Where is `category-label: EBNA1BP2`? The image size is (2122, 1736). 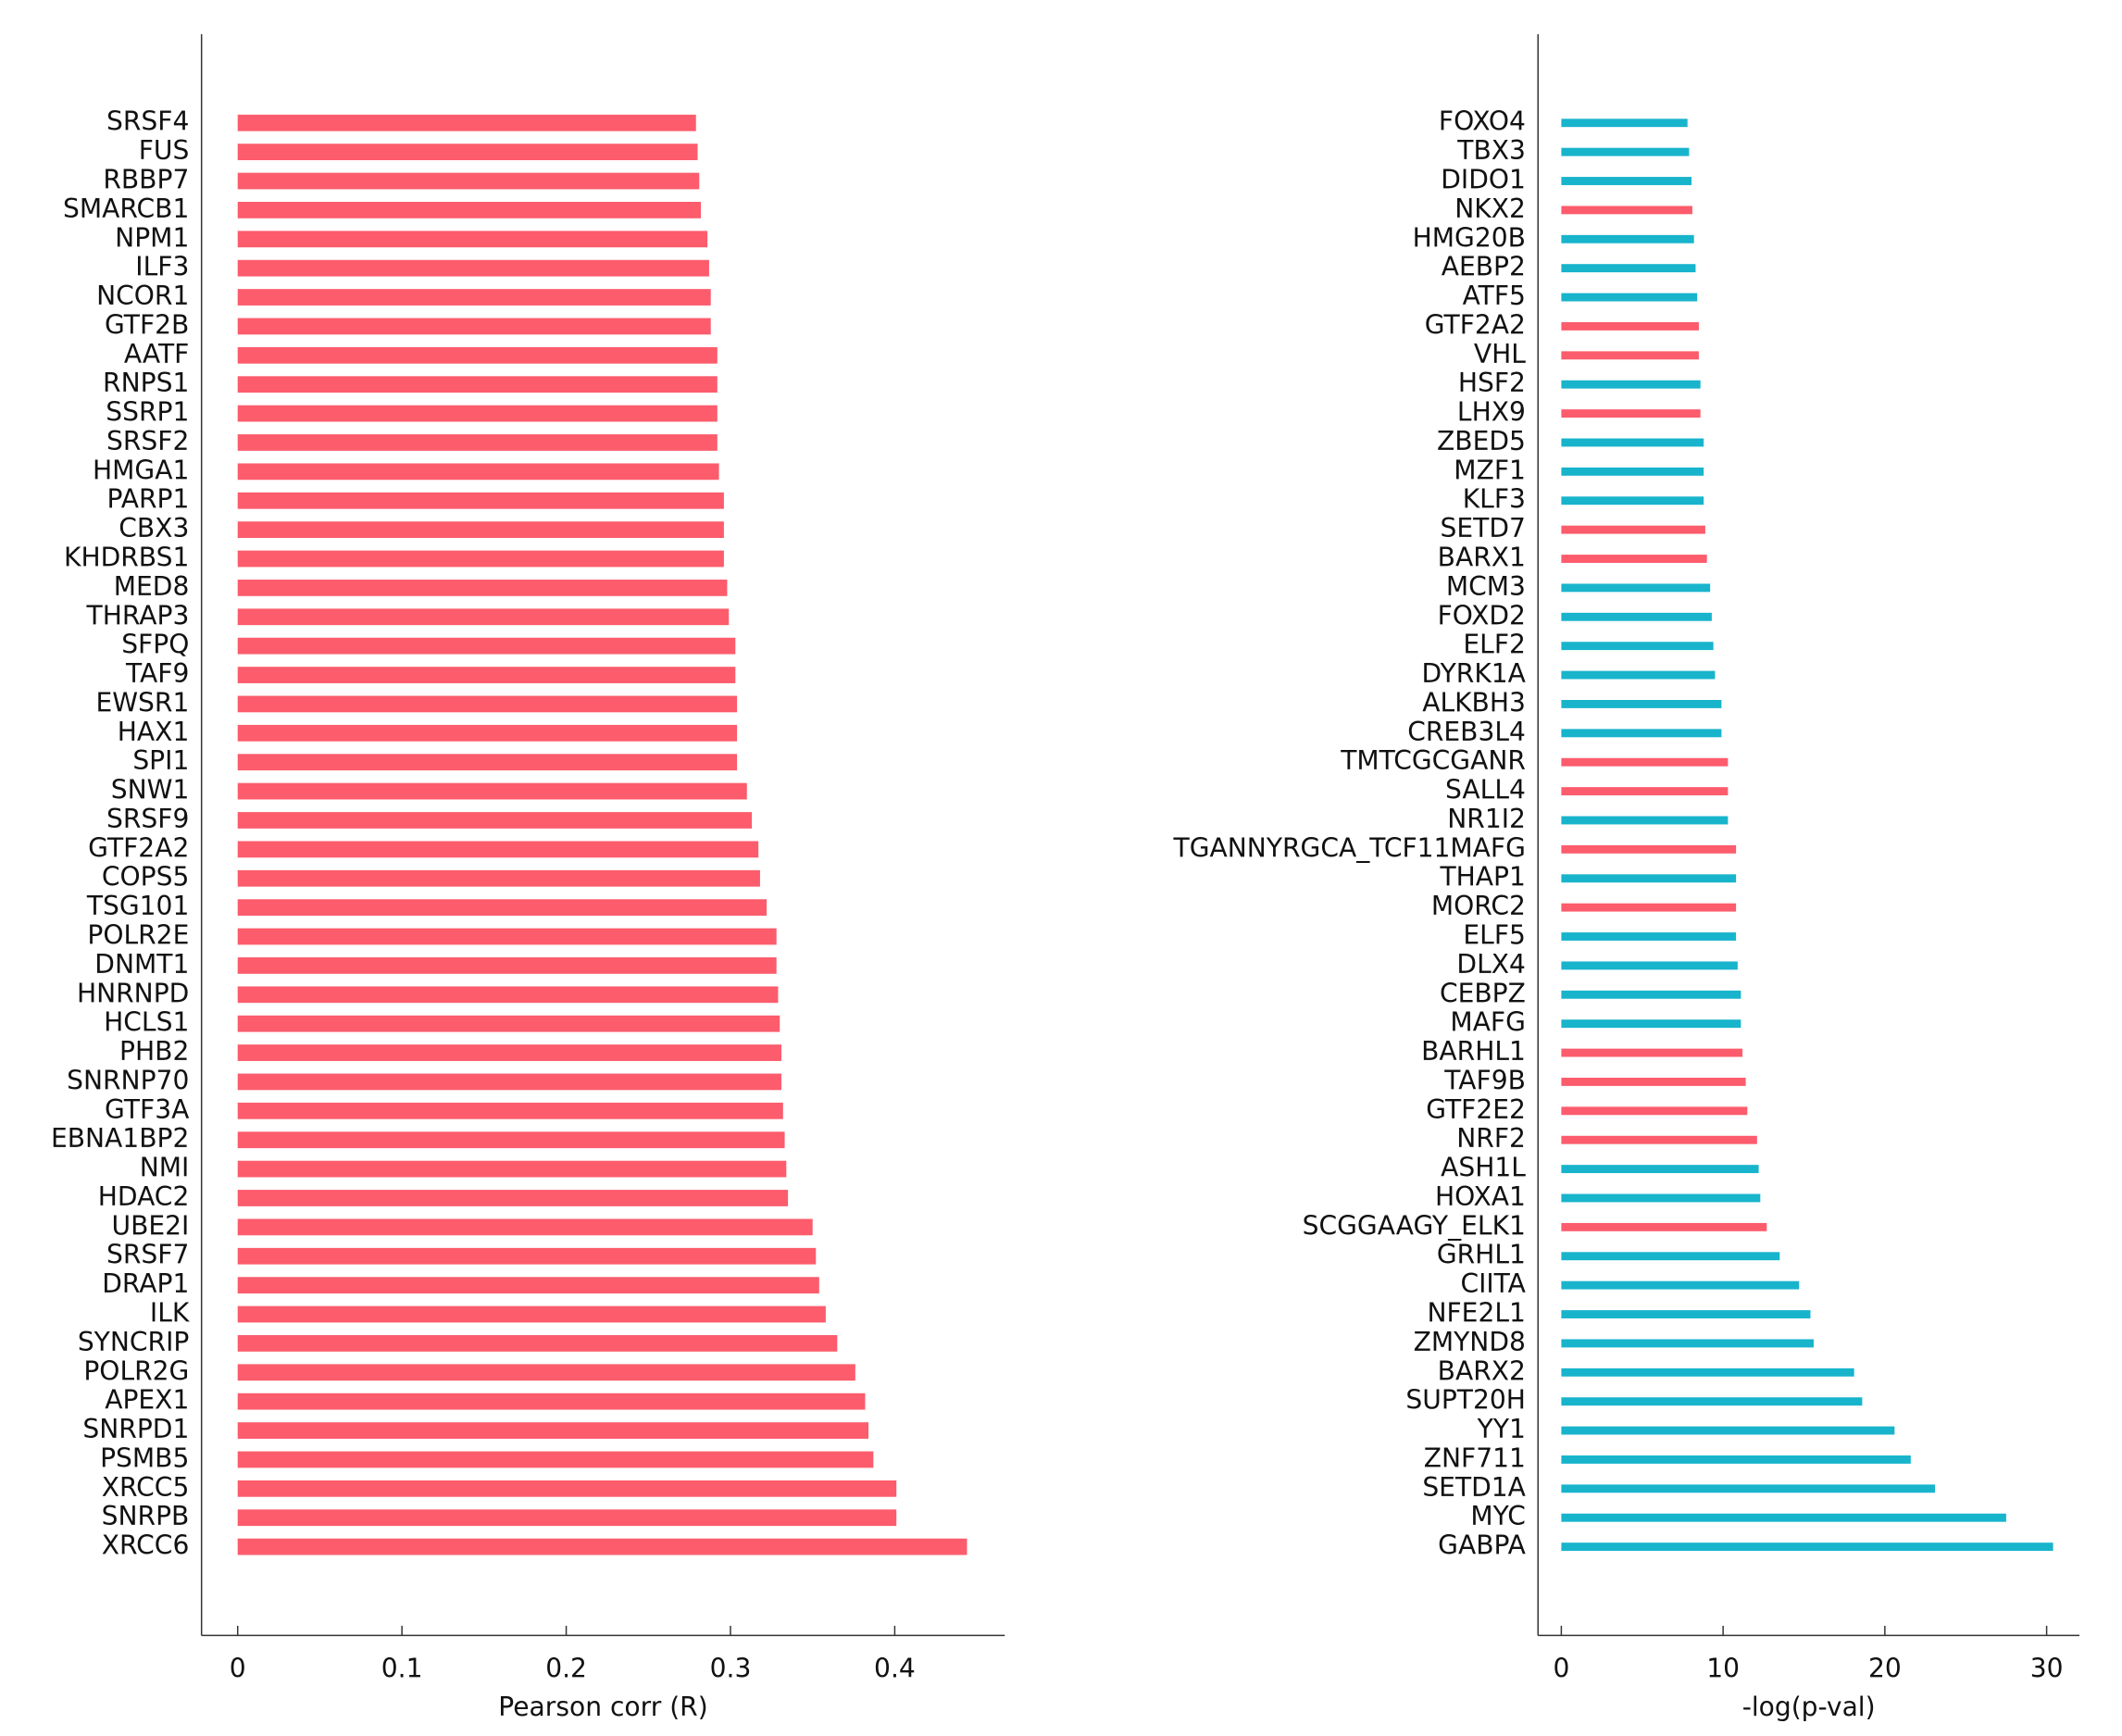
category-label: EBNA1BP2 is located at coordinates (120, 1138).